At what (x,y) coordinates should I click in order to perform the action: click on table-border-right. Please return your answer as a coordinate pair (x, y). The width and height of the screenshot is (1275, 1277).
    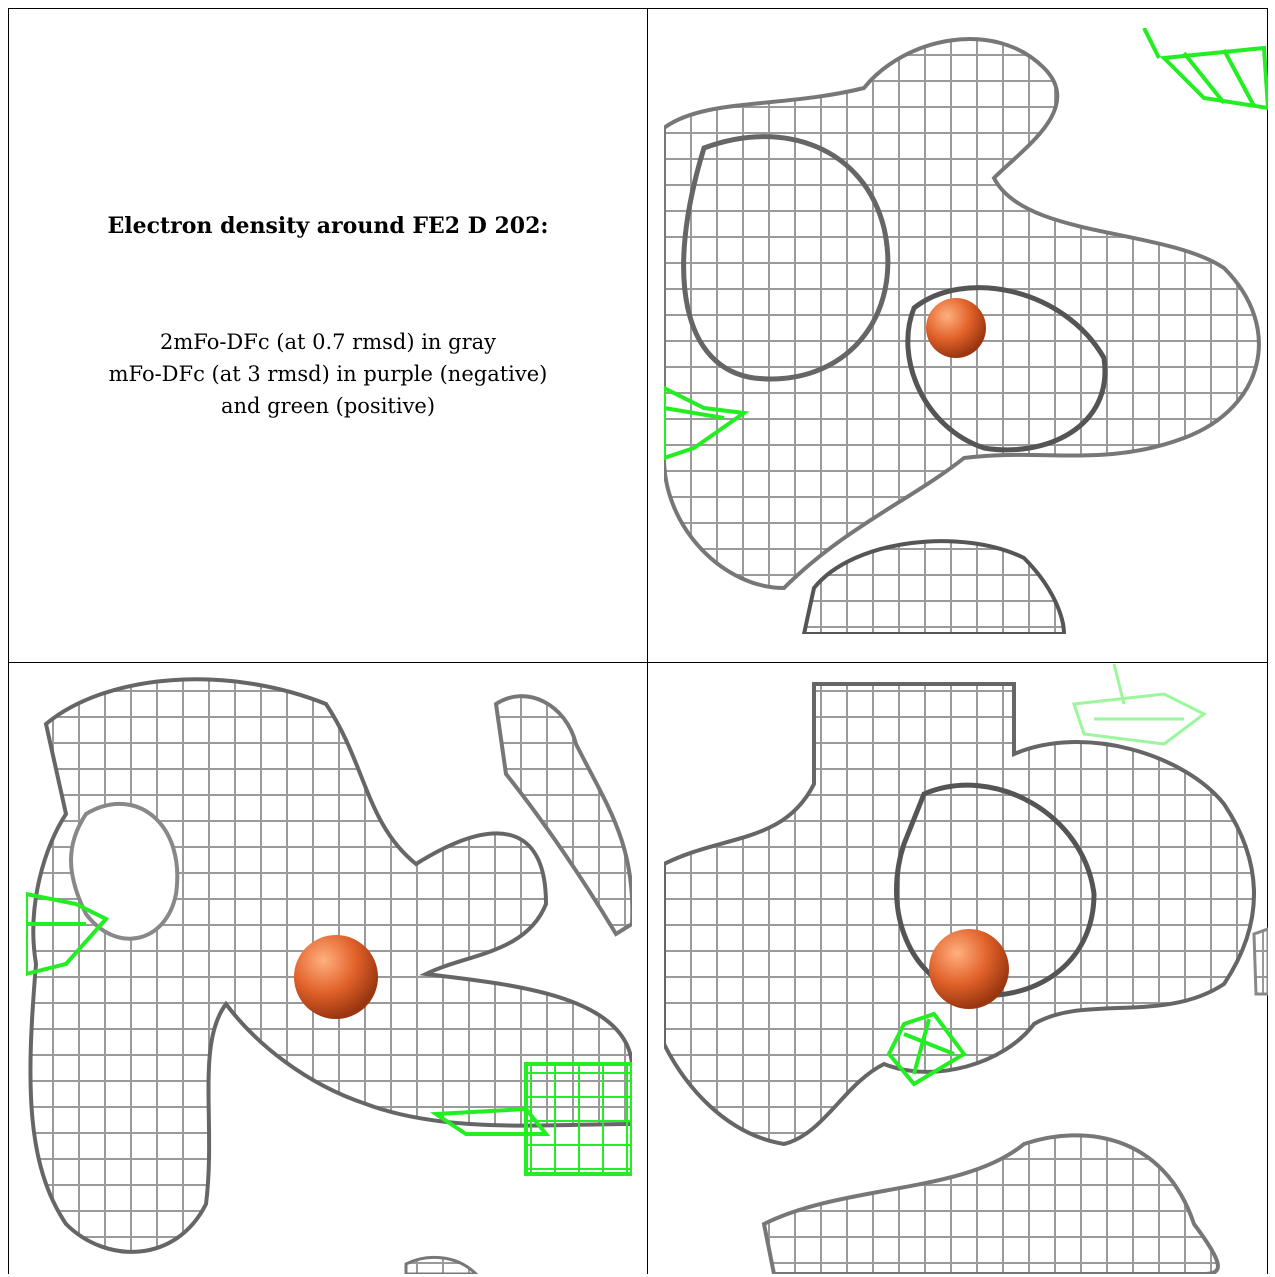
    Looking at the image, I should click on (1267, 641).